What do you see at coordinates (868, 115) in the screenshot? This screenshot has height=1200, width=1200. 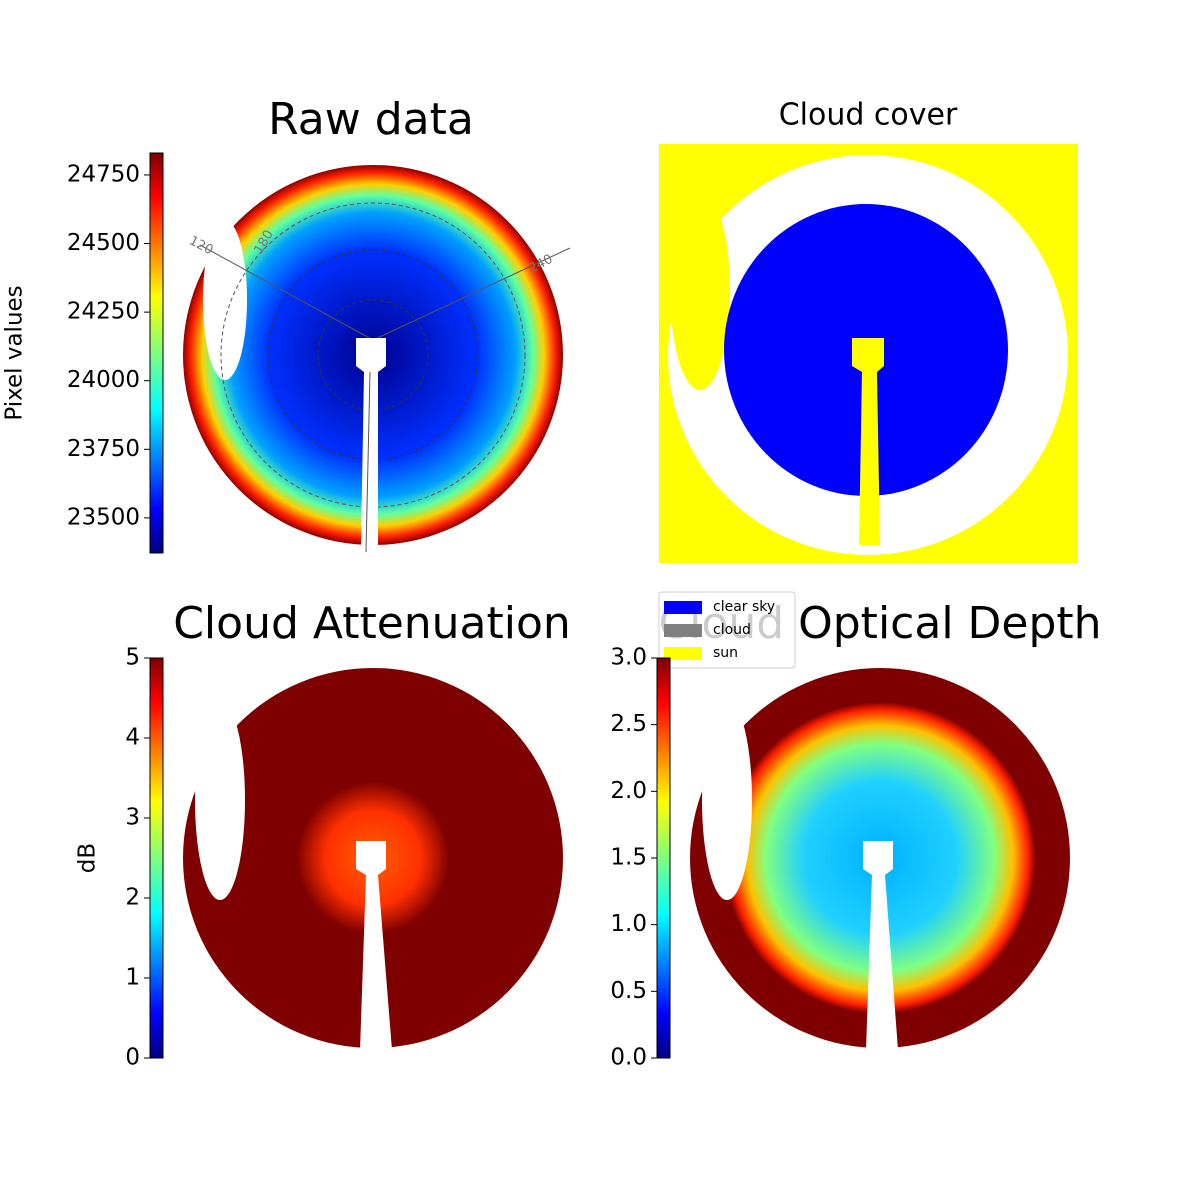 I see `panel-title: Cloud cover` at bounding box center [868, 115].